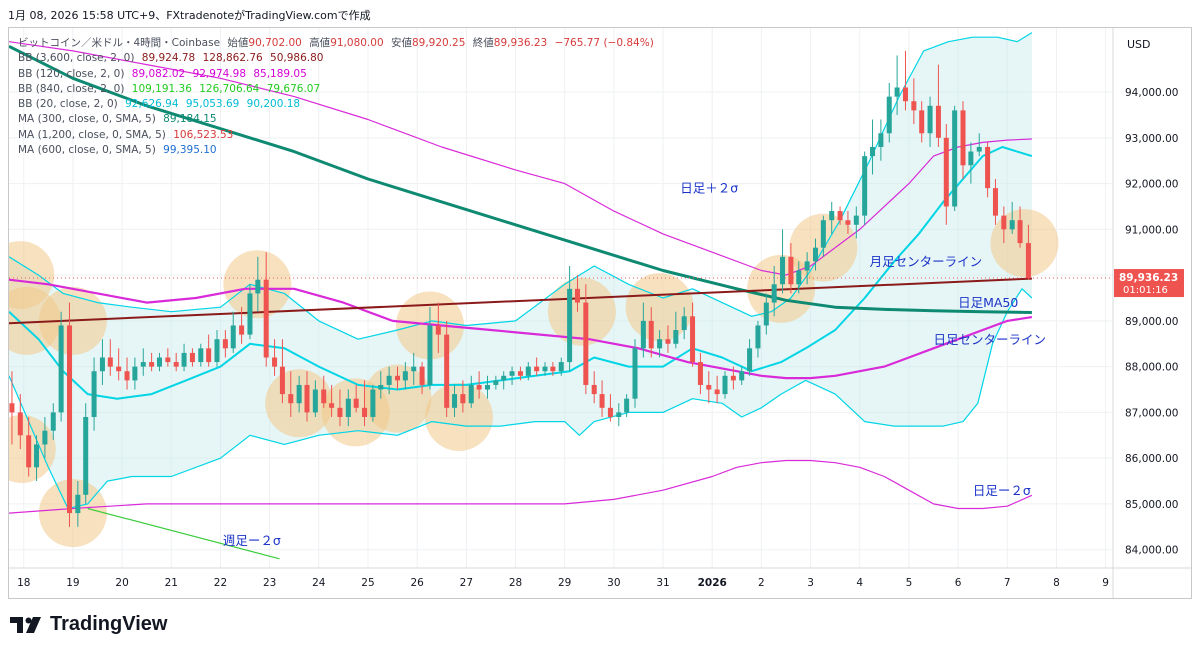  What do you see at coordinates (958, 583) in the screenshot?
I see `x-tick-label: 6` at bounding box center [958, 583].